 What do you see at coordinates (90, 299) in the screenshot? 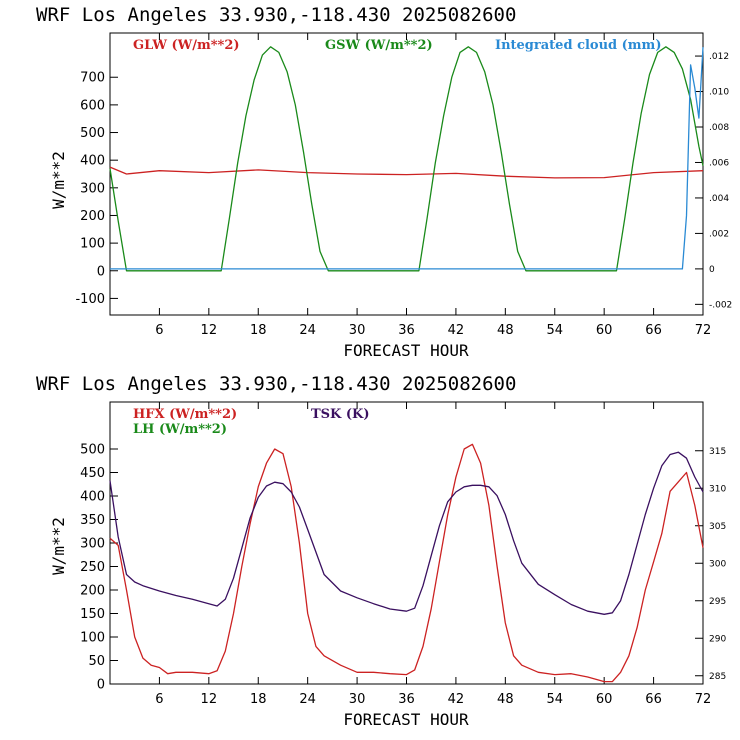
I see `y-tick-label: -100` at bounding box center [90, 299].